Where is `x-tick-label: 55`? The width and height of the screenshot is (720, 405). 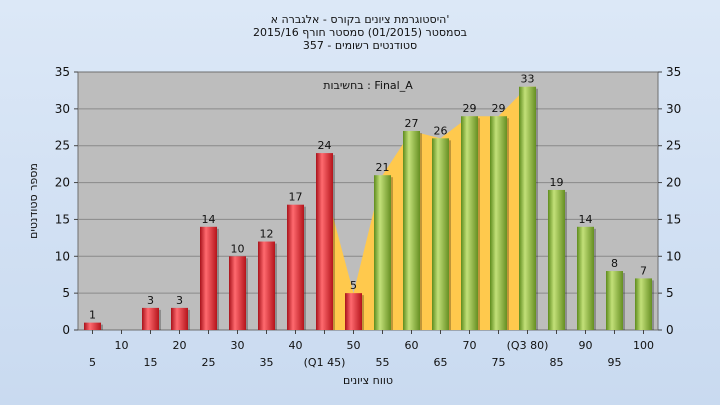
x-tick-label: 55 is located at coordinates (383, 362).